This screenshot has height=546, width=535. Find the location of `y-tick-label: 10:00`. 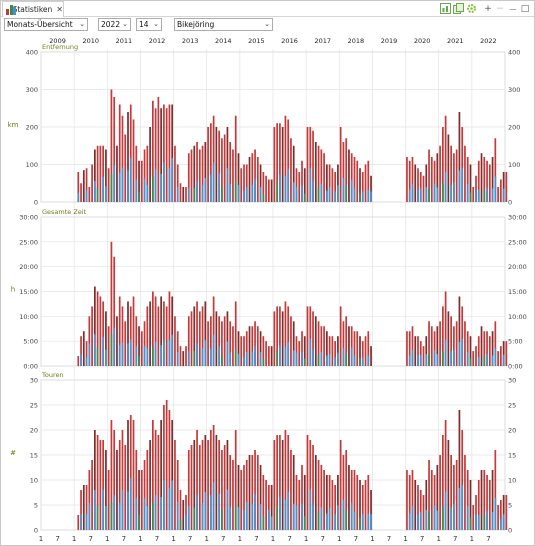

y-tick-label: 10:00 is located at coordinates (28, 317).